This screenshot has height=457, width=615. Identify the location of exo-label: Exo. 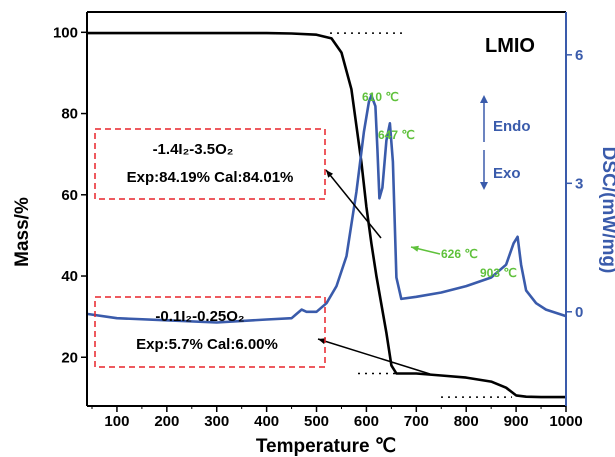
(507, 173).